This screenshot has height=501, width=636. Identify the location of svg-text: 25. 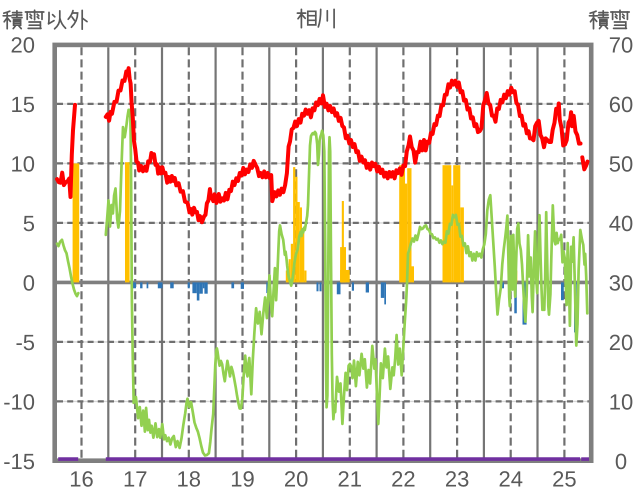
(564, 479).